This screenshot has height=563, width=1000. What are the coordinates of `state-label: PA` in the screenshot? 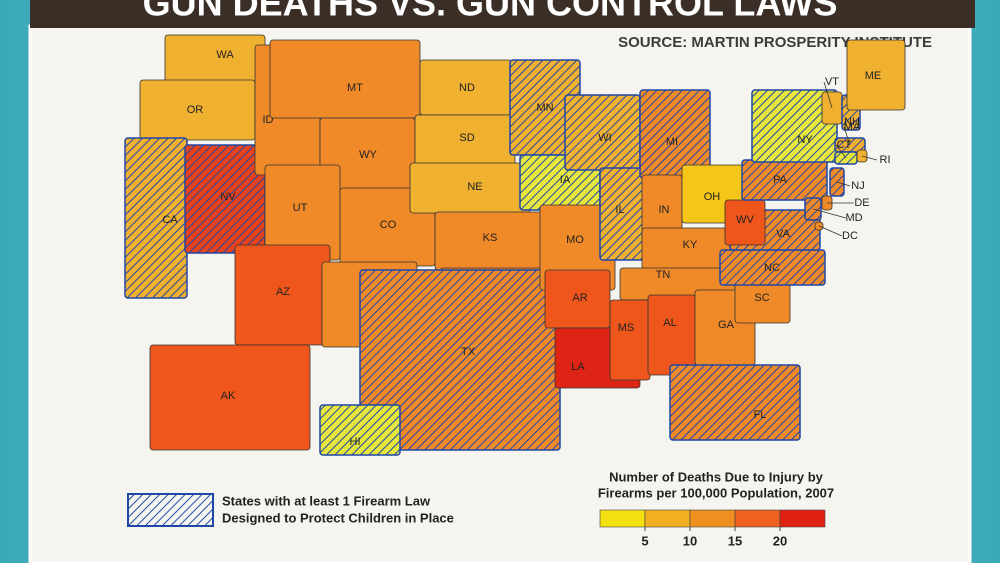 It's located at (780, 180).